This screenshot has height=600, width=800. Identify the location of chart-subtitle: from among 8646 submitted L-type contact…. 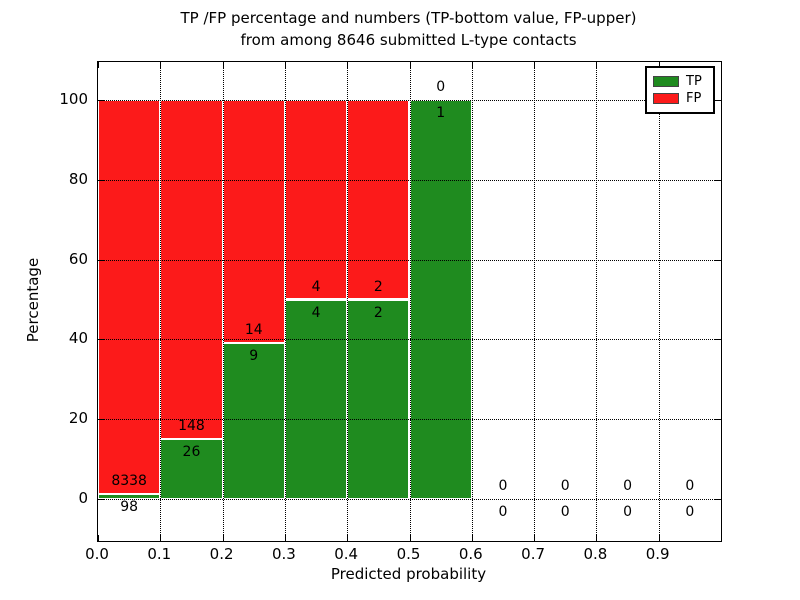
(408, 40).